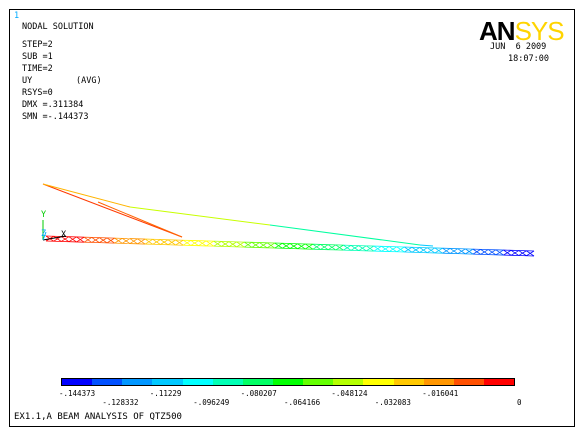 Image resolution: width=584 pixels, height=438 pixels. What do you see at coordinates (44, 215) in the screenshot?
I see `y-axis-label: Y` at bounding box center [44, 215].